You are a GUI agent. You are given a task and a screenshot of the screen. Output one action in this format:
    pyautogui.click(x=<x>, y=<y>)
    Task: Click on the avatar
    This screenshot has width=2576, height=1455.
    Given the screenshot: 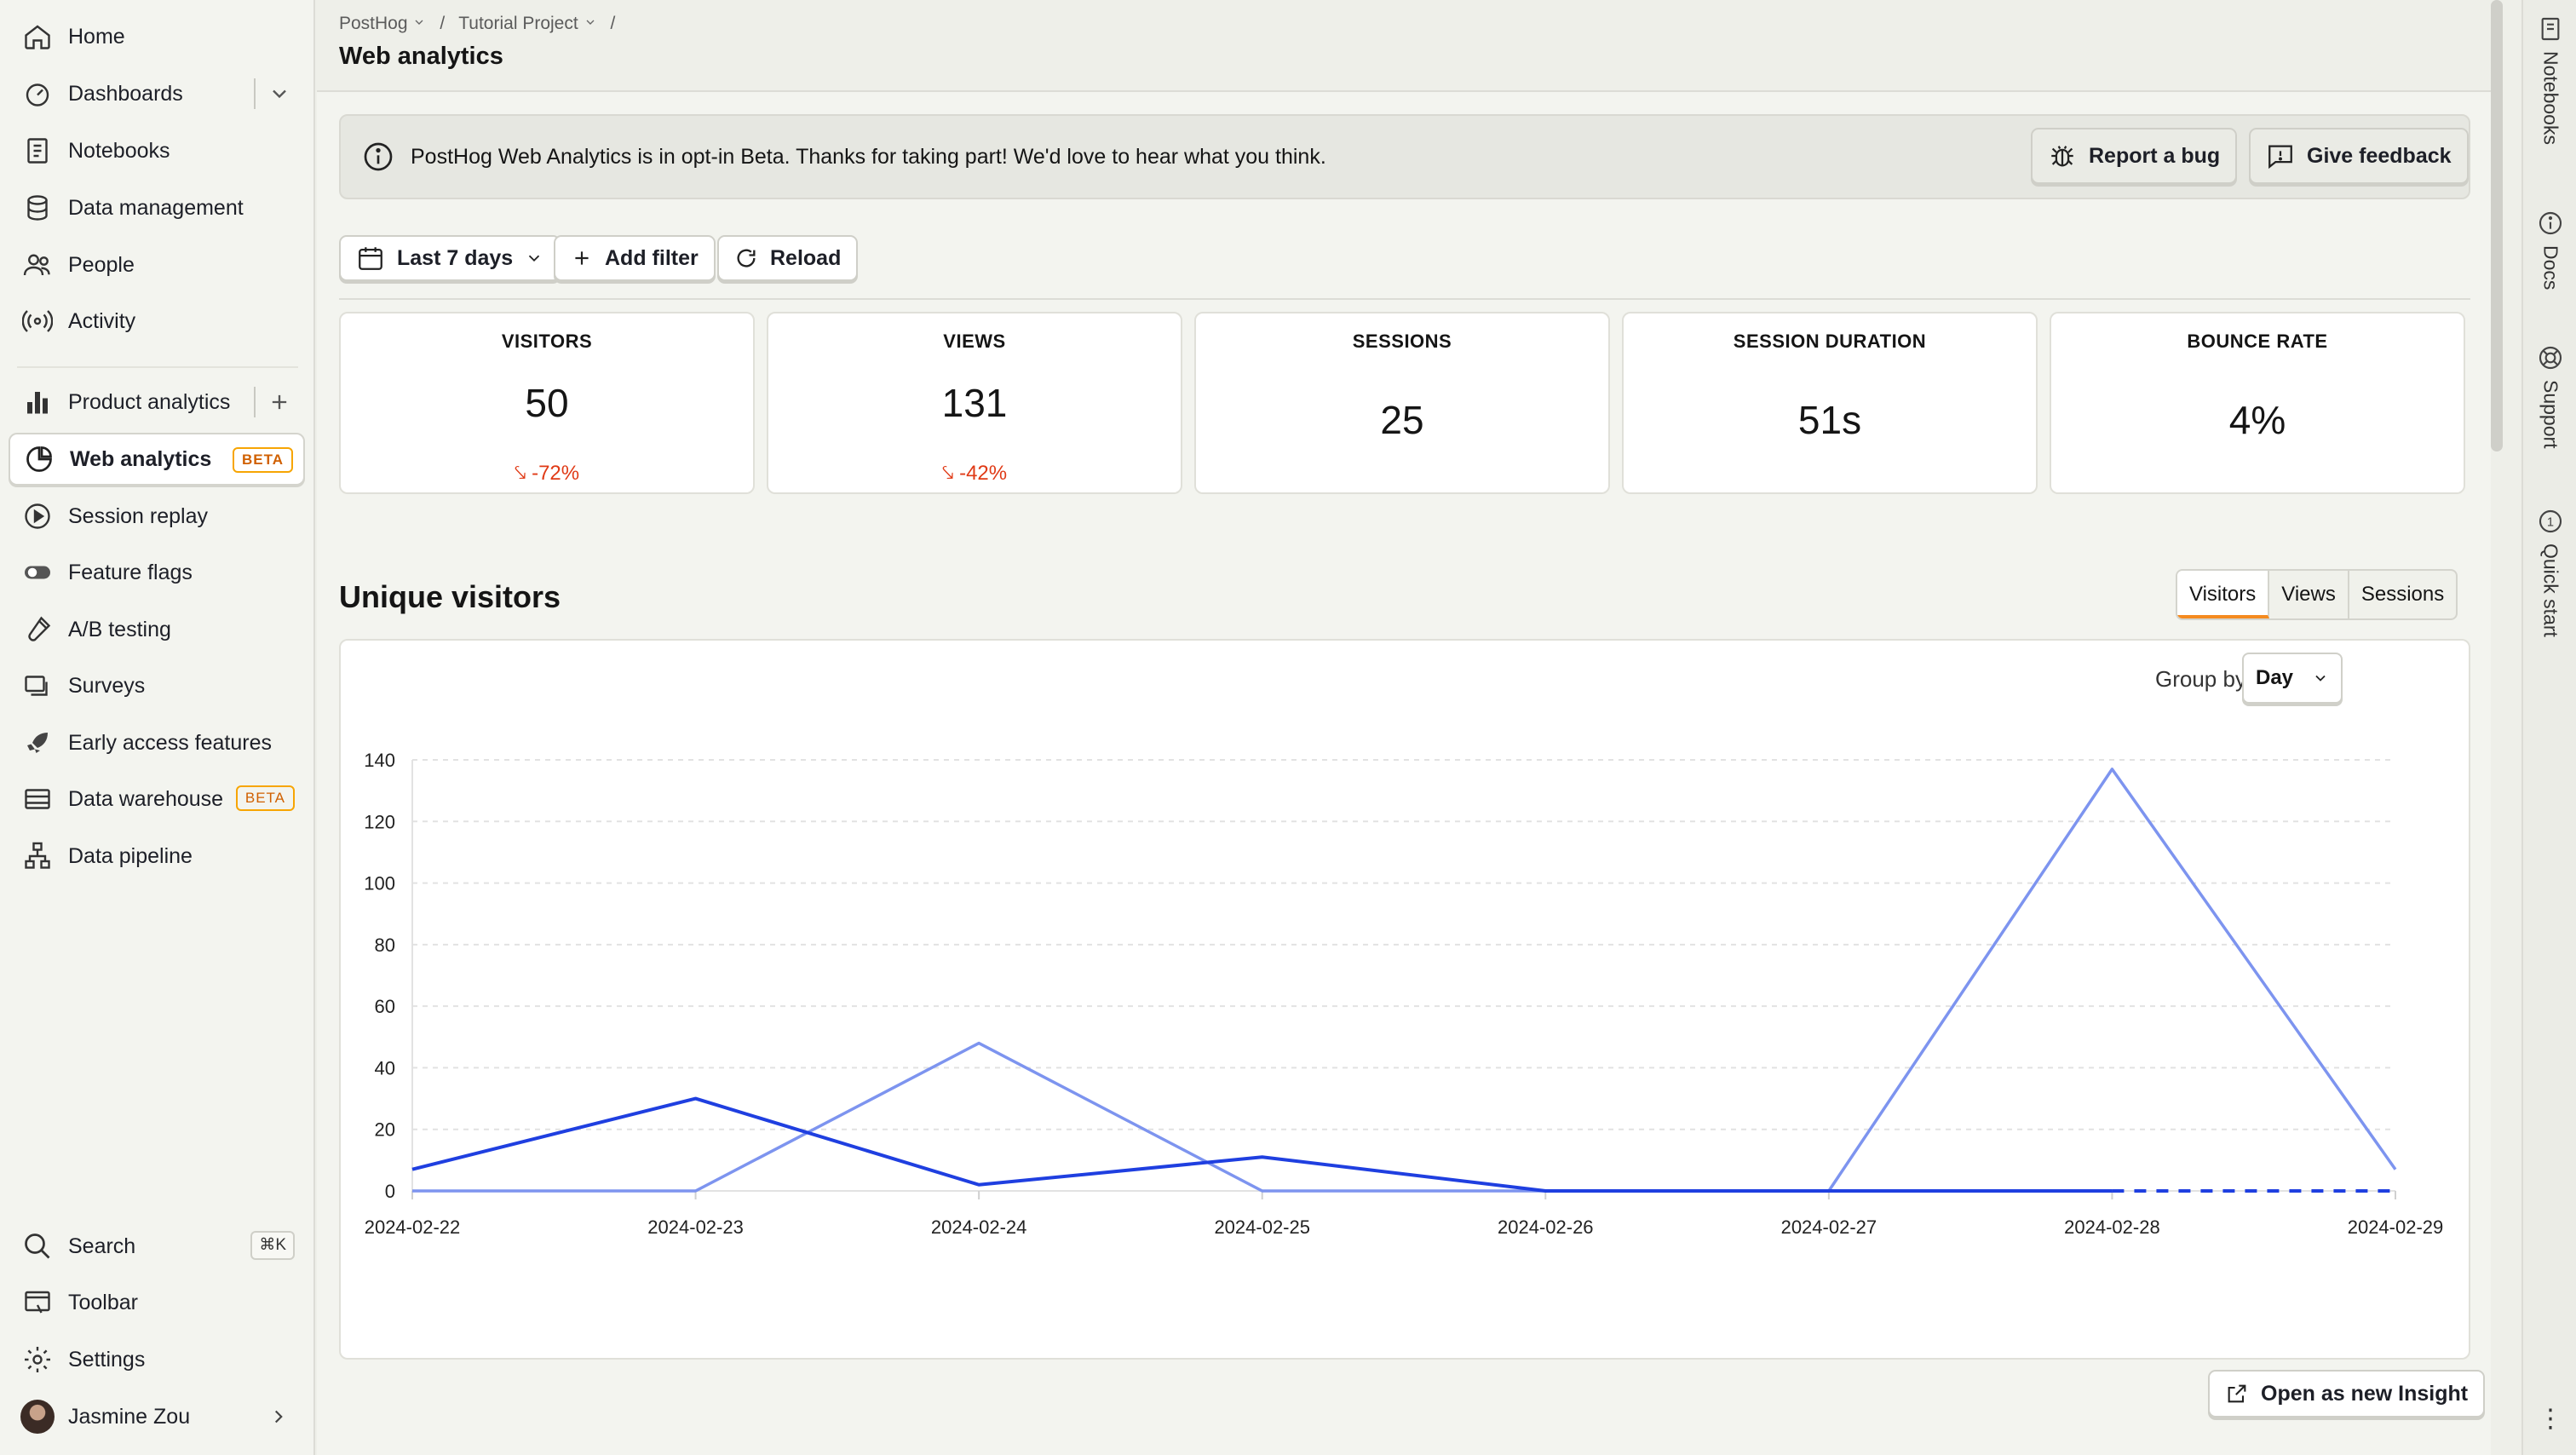 What is the action you would take?
    pyautogui.click(x=38, y=1417)
    